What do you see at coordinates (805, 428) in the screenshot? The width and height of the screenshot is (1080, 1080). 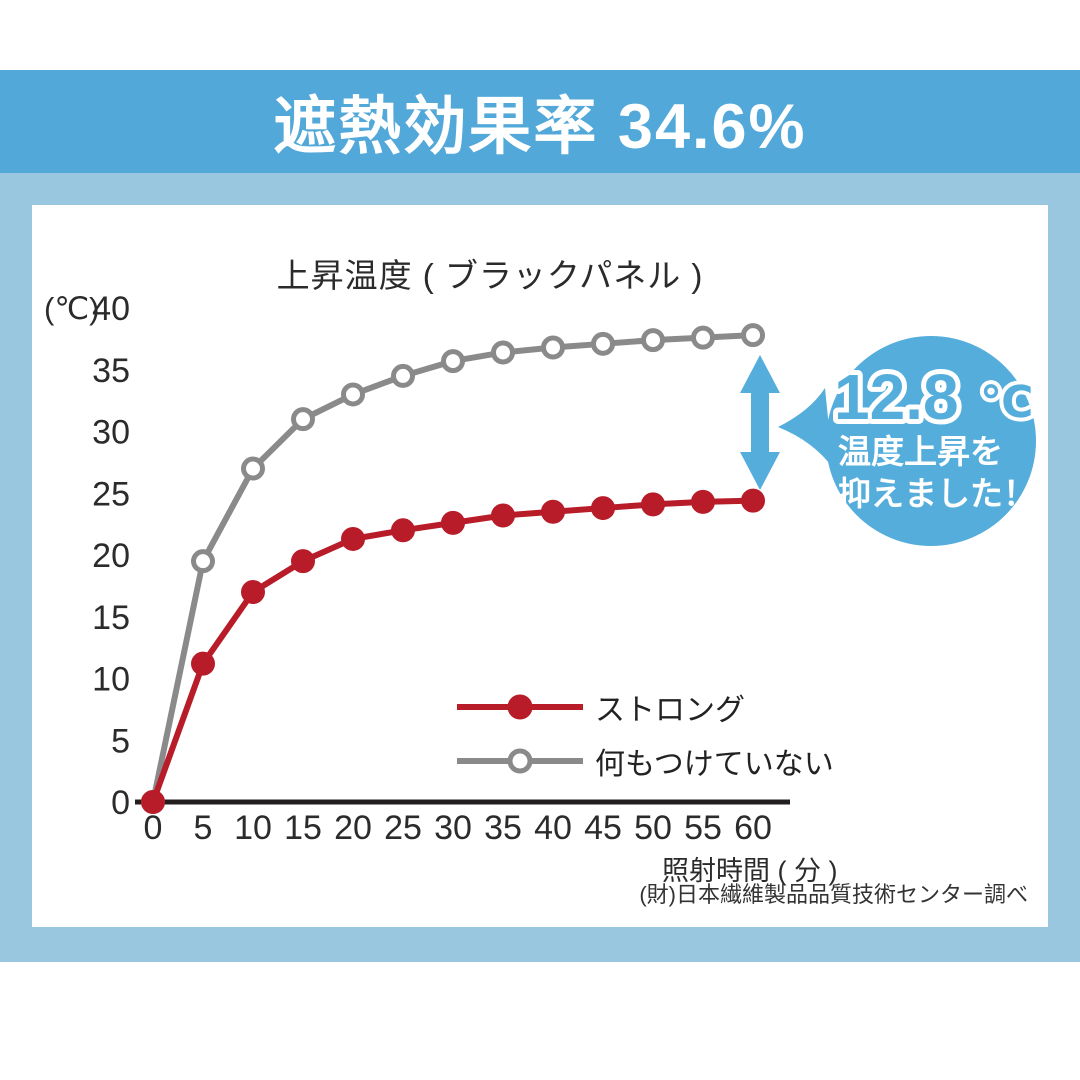 I see `callout-bubble-tail` at bounding box center [805, 428].